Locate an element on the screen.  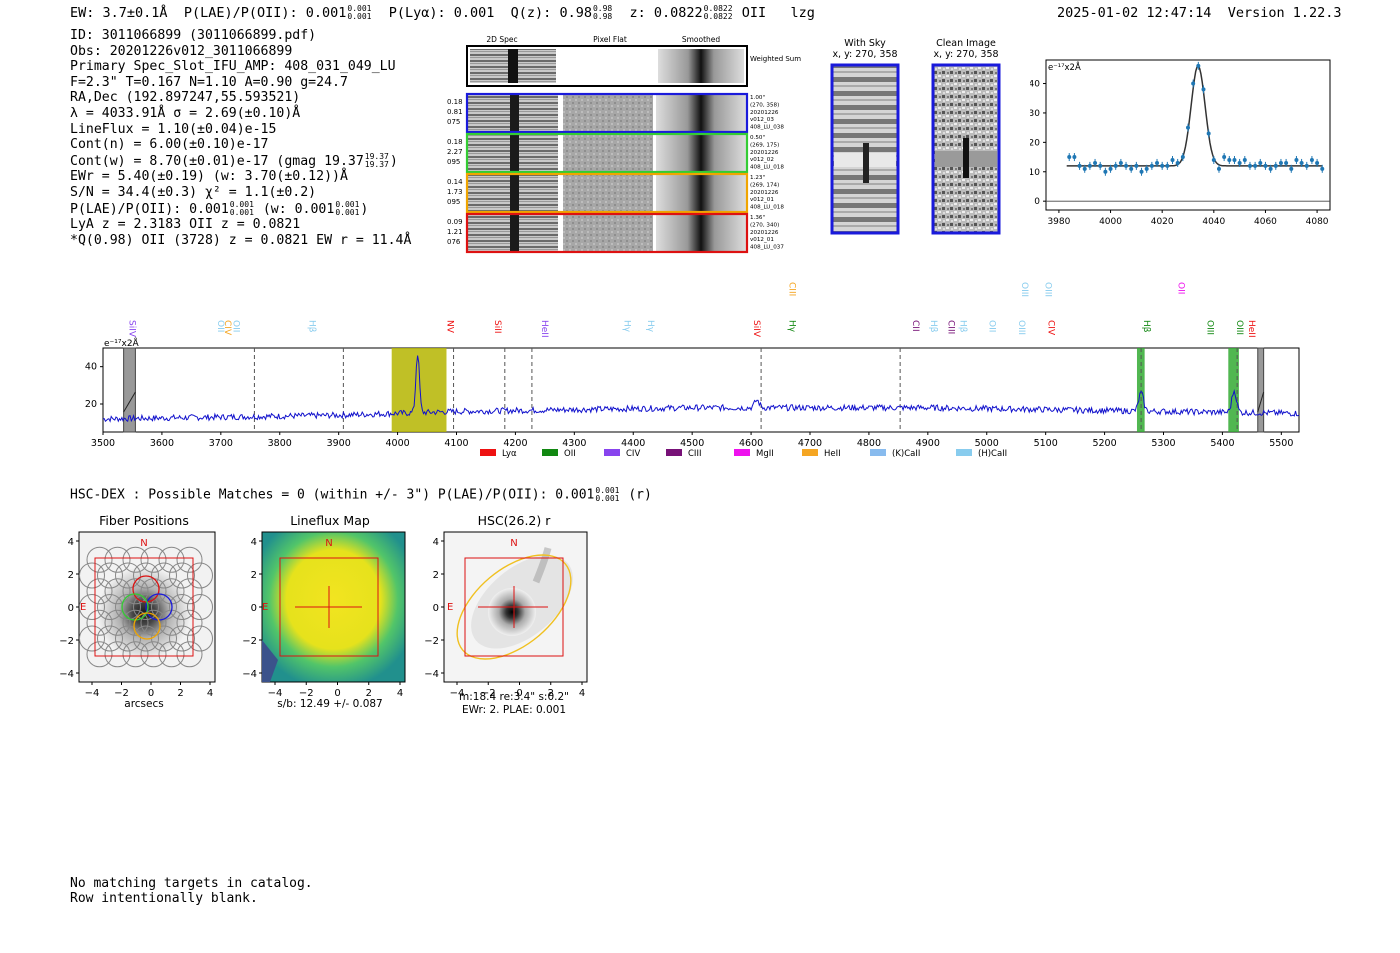
x-tick-label: 4060 is located at coordinates (1265, 222).